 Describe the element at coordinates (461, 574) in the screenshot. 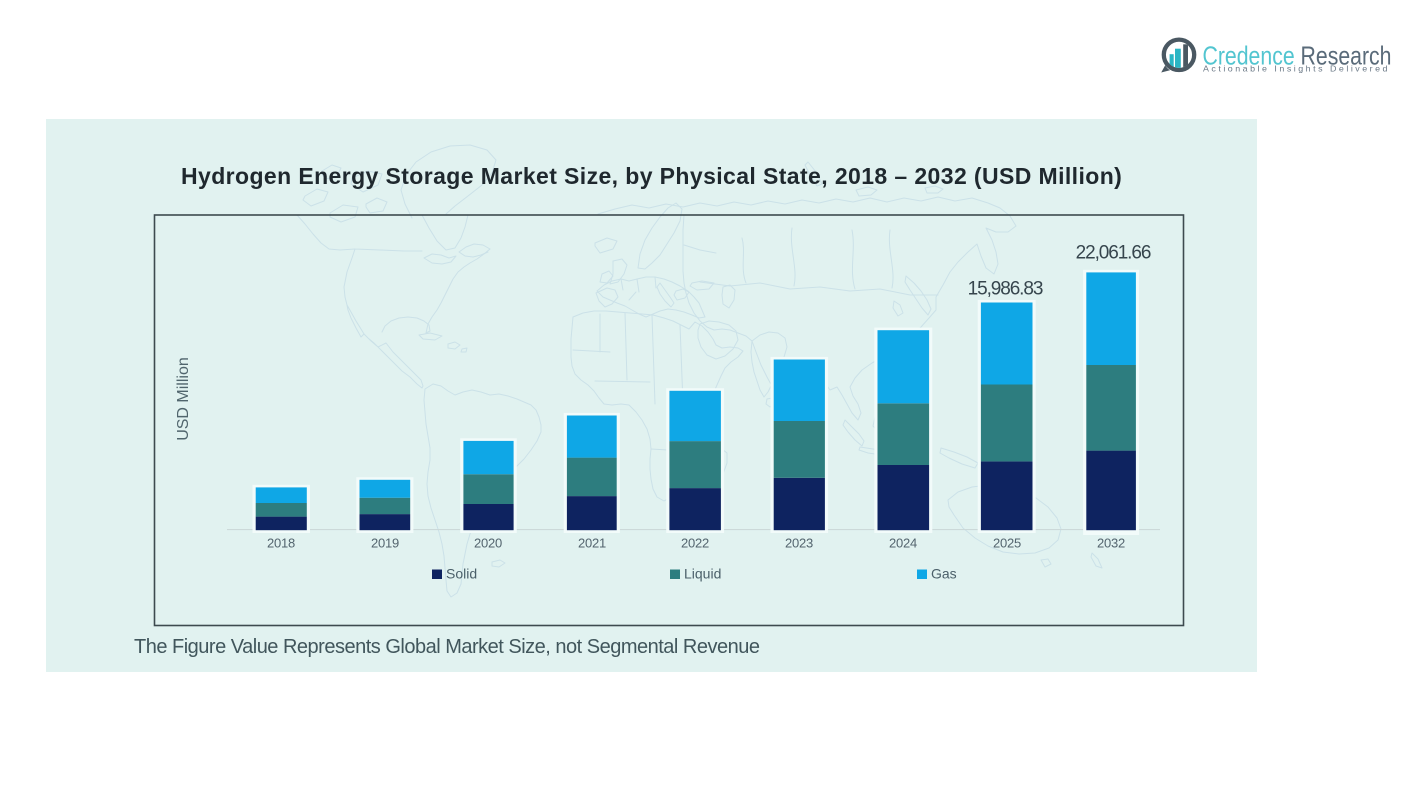

I see `svg-text: Solid` at that location.